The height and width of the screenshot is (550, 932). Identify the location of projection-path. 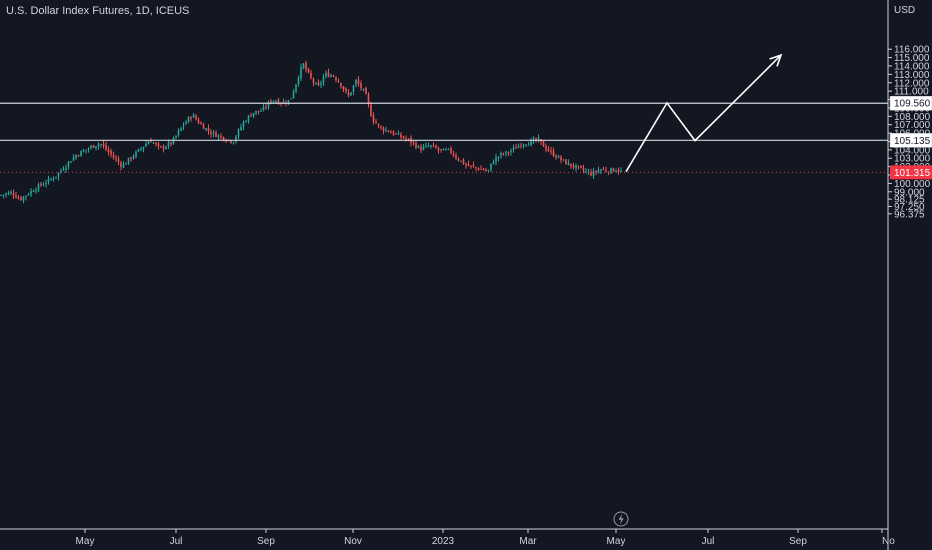
(704, 113).